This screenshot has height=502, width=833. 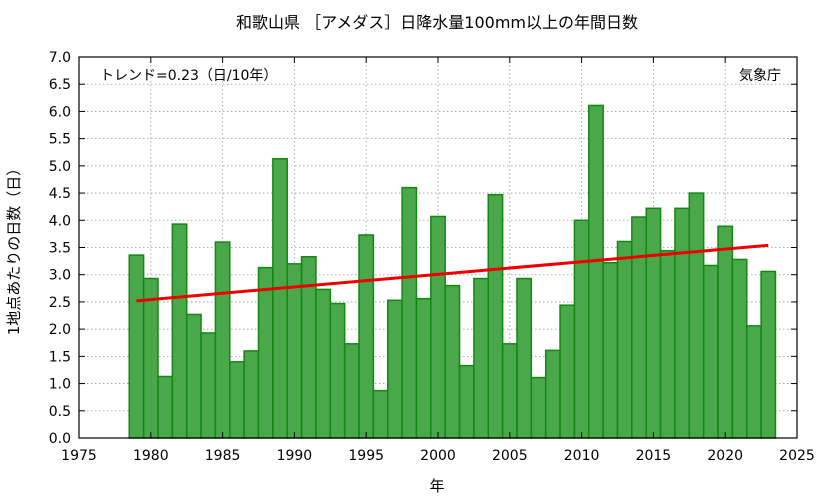 What do you see at coordinates (760, 76) in the screenshot?
I see `agency-label: 気象庁` at bounding box center [760, 76].